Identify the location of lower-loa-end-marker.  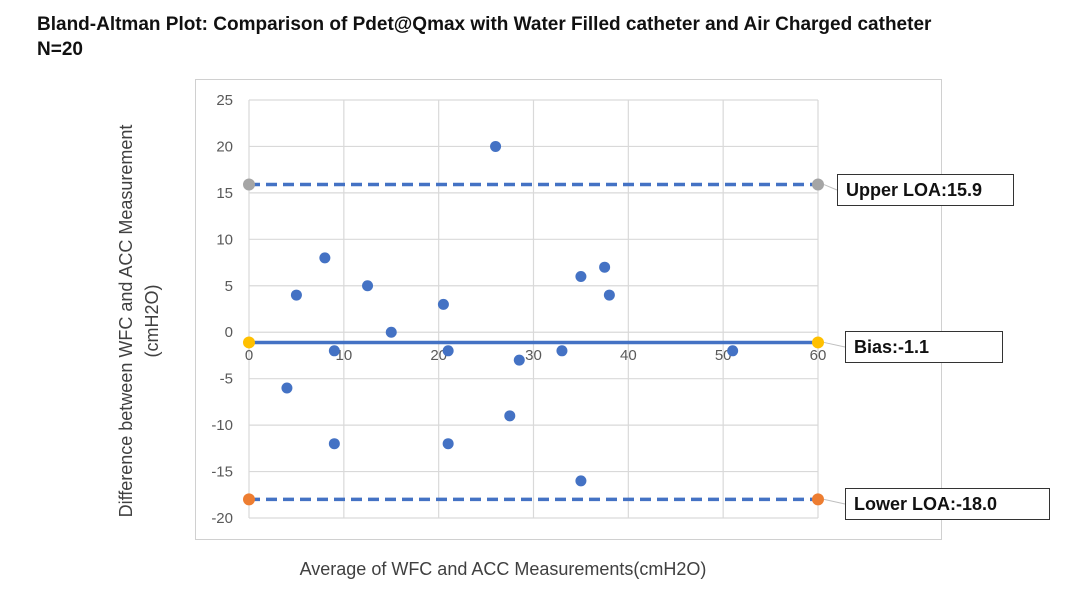
(818, 499).